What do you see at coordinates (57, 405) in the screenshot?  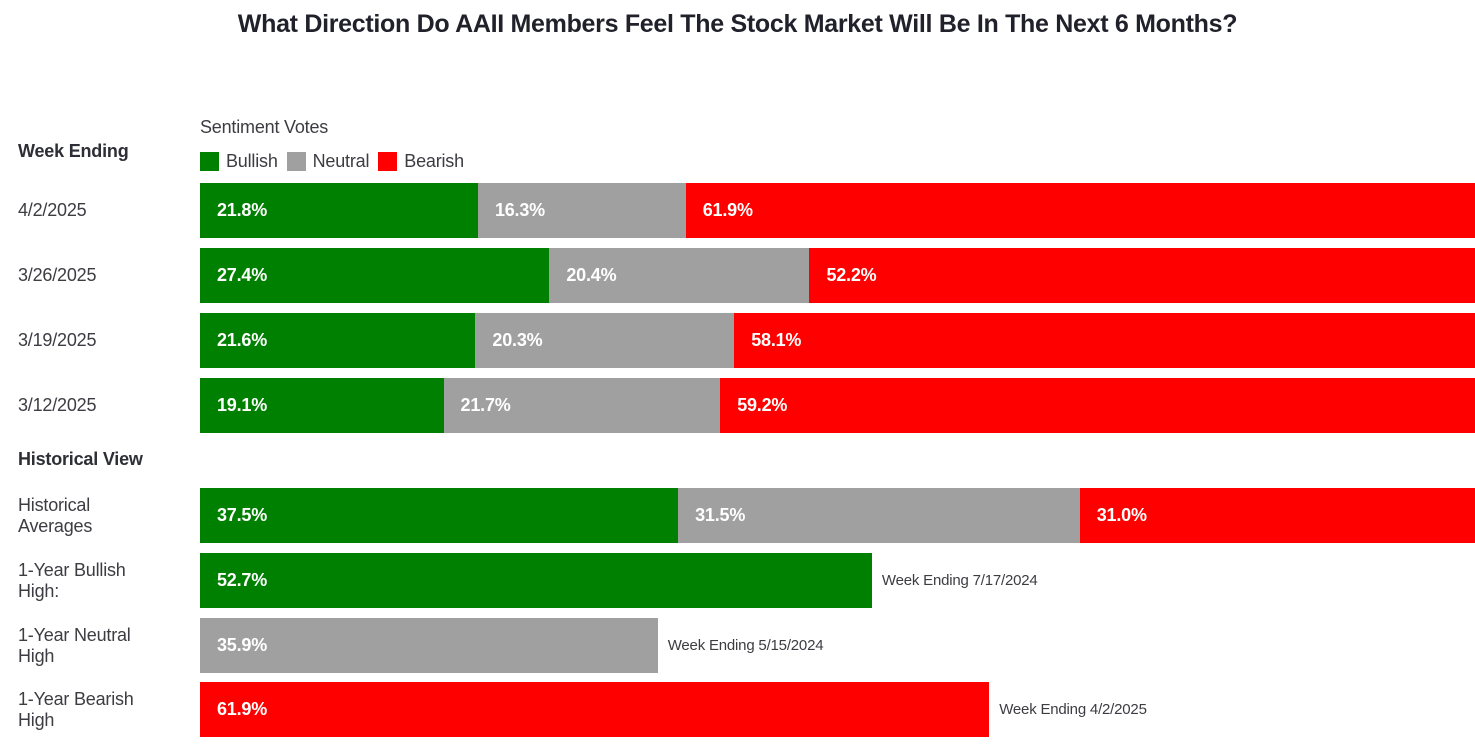 I see `row-label-date: 3/12/2025` at bounding box center [57, 405].